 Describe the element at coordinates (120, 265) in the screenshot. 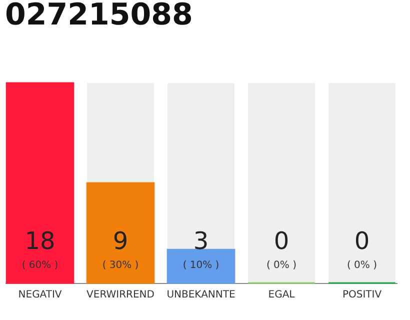

I see `data-label: ( 30% )` at that location.